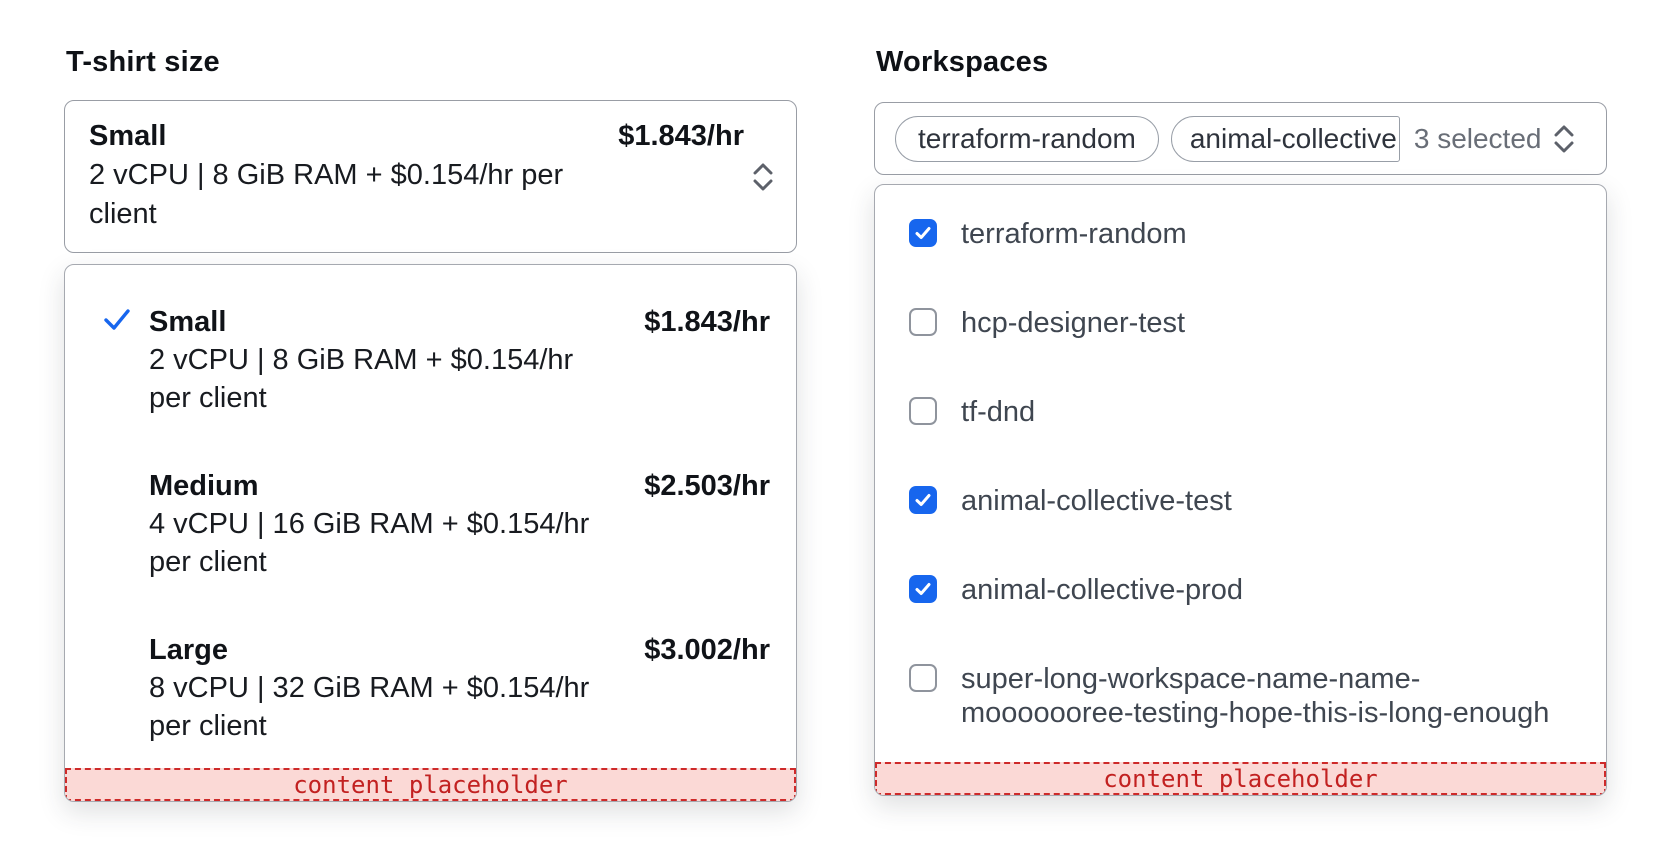 Image resolution: width=1672 pixels, height=852 pixels. I want to click on workspace-option-label: animal-collective-prod, so click(1102, 590).